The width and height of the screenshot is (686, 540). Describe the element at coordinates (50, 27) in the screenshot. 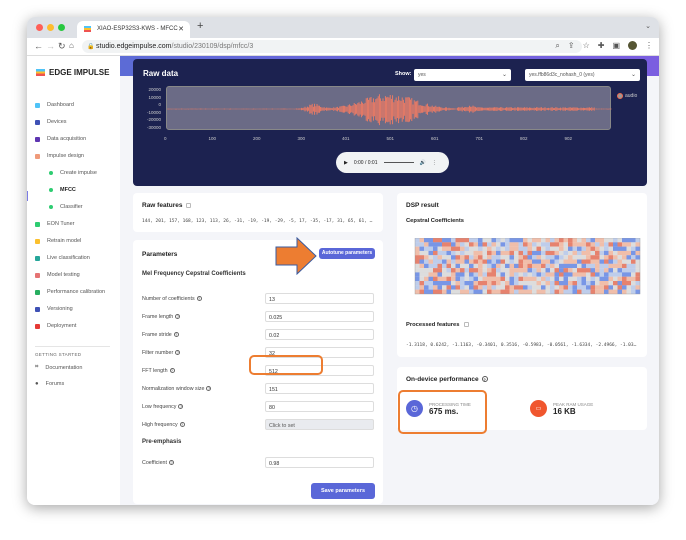

I see `minimize-window-button` at that location.